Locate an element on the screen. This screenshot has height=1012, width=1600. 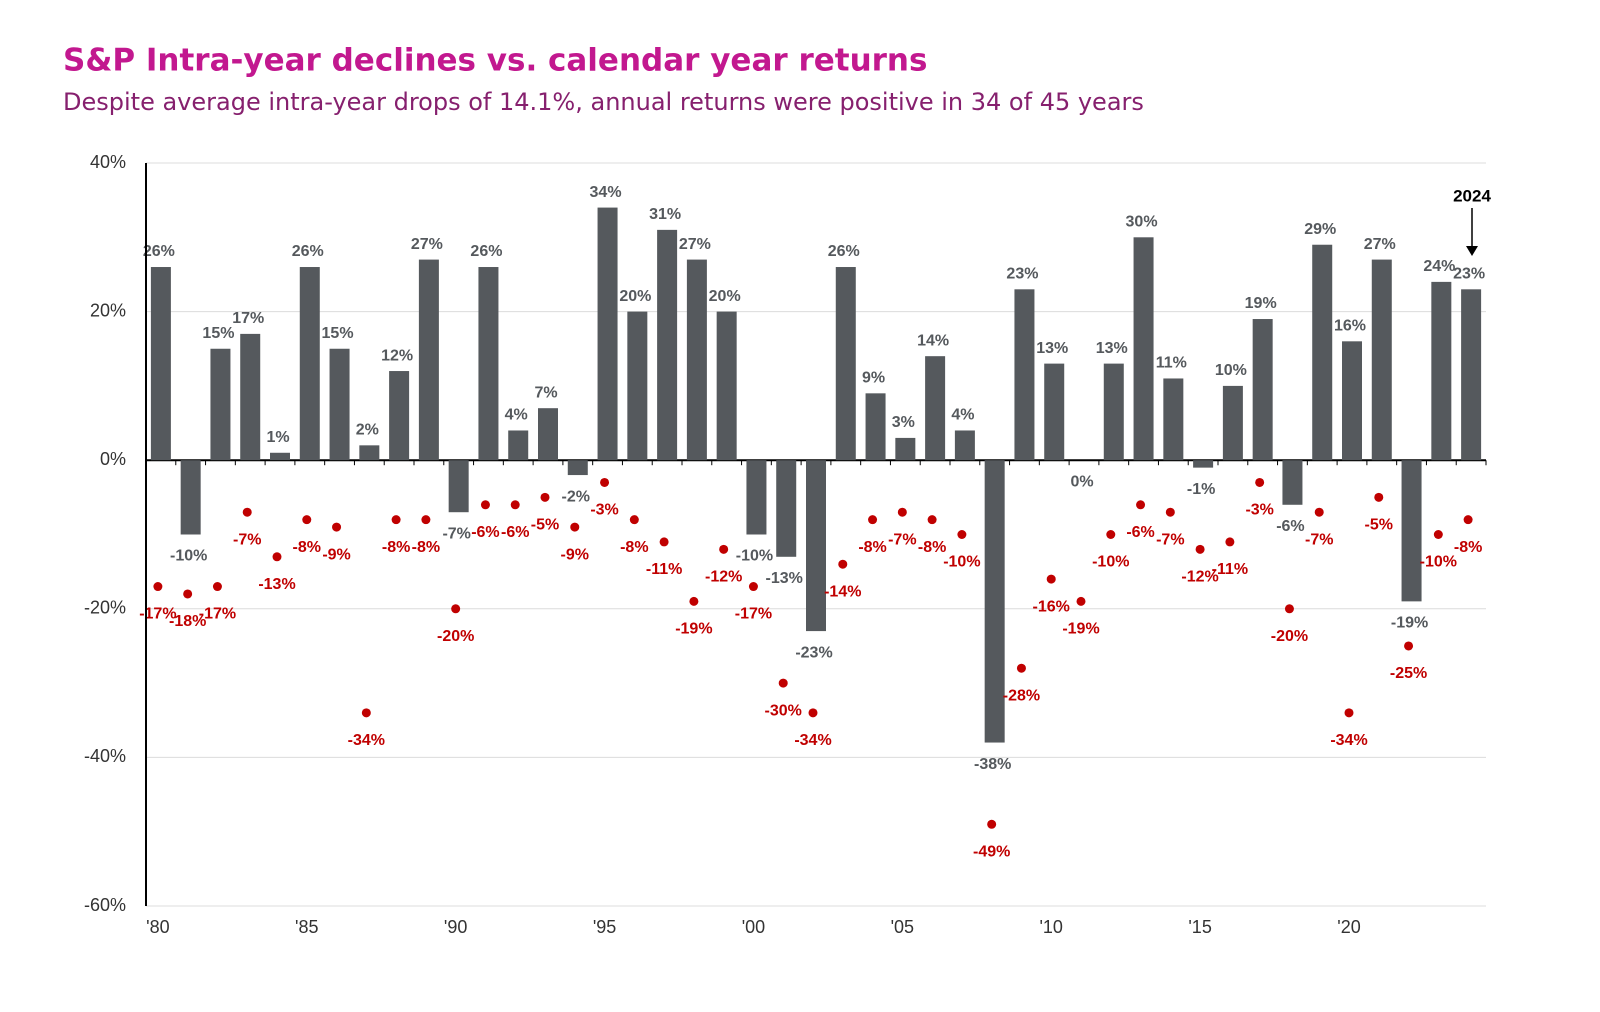
x-tick-label: '85 is located at coordinates (306, 927).